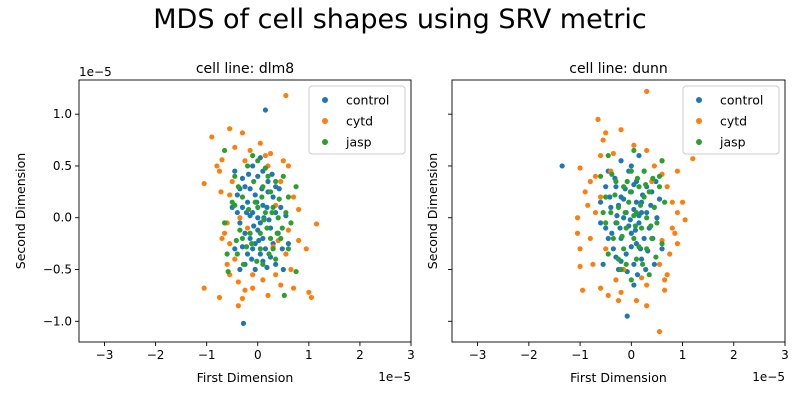 Image resolution: width=800 pixels, height=400 pixels. What do you see at coordinates (699, 121) in the screenshot?
I see `legend-marker-cytd` at bounding box center [699, 121].